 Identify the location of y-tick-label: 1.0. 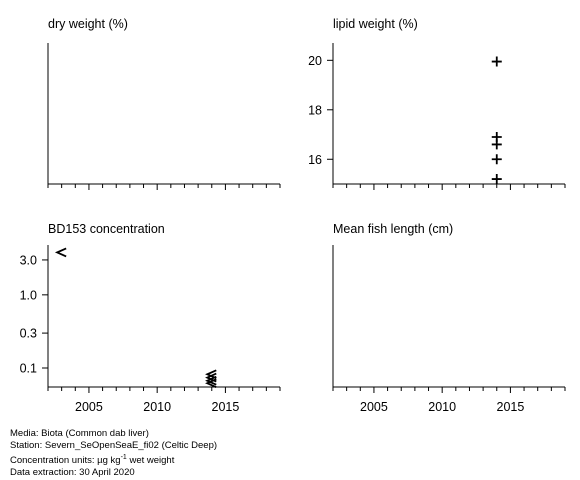
(28, 295).